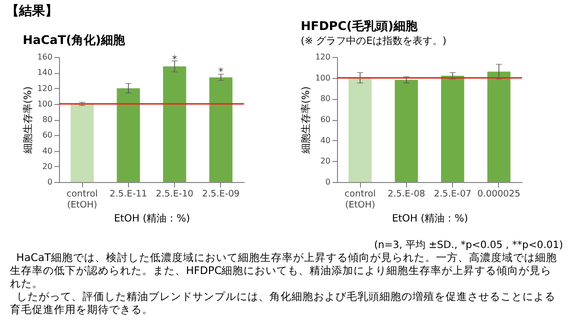 The width and height of the screenshot is (571, 321). What do you see at coordinates (44, 57) in the screenshot?
I see `y-tick-label: 160` at bounding box center [44, 57].